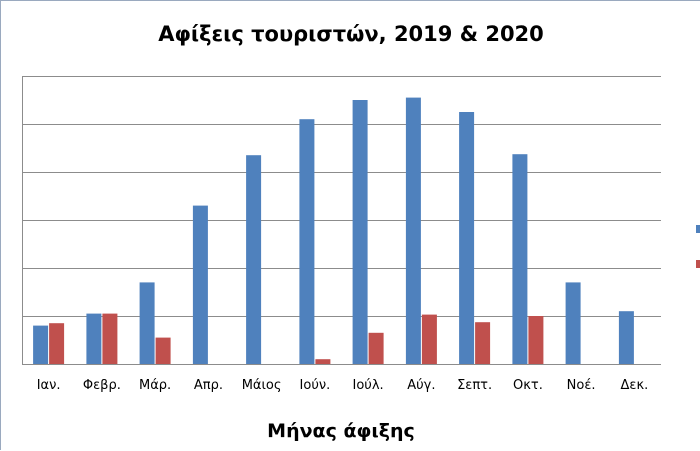 This screenshot has height=451, width=700. Describe the element at coordinates (351, 34) in the screenshot. I see `chart-title: Αφίξεις τουριστών, 2019 & 2020` at that location.